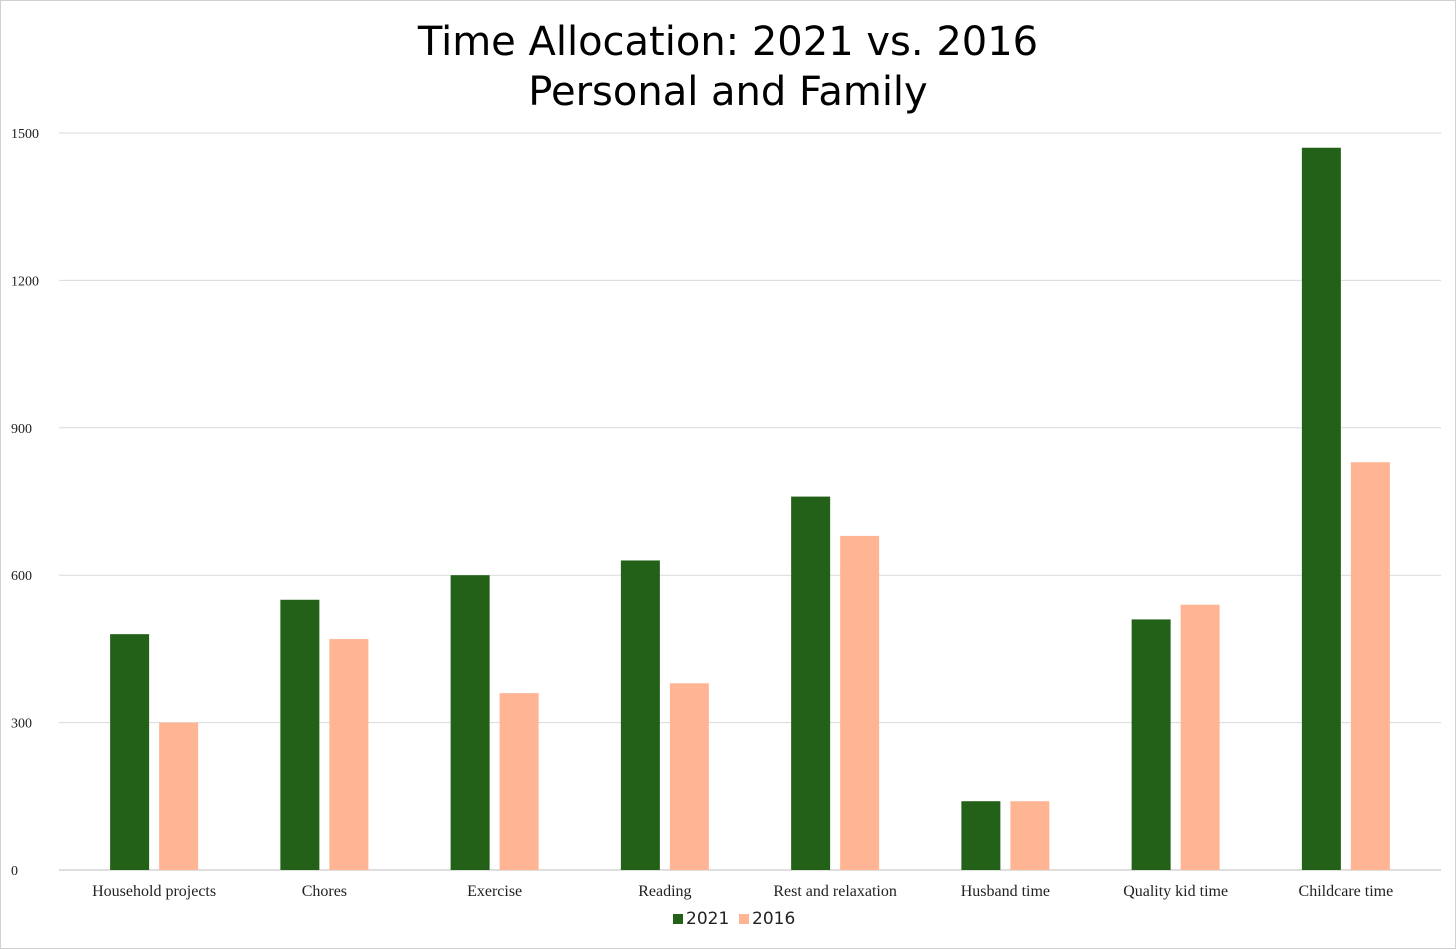 This screenshot has width=1456, height=949. What do you see at coordinates (21, 724) in the screenshot?
I see `y-tick-label: 300` at bounding box center [21, 724].